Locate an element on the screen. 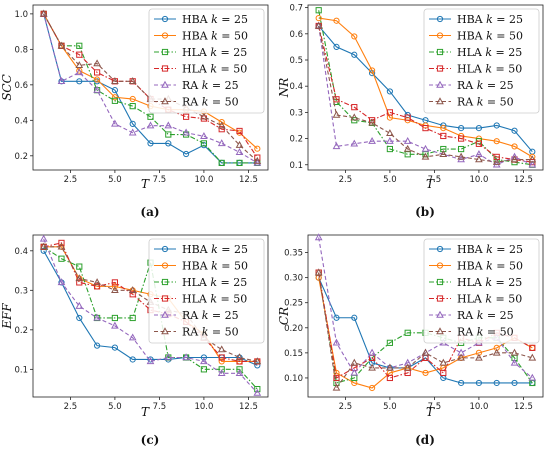 This screenshot has height=454, width=550. y-tick-label: 0.4 is located at coordinates (21, 252).